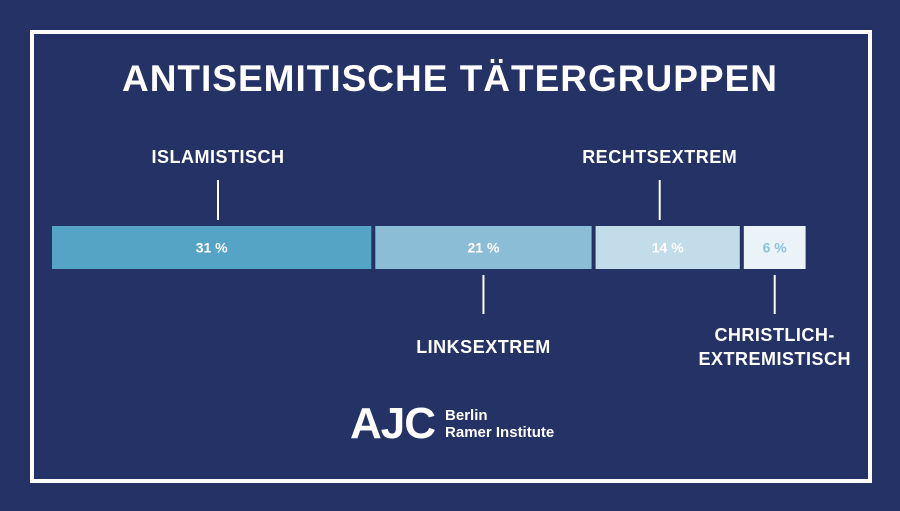 The height and width of the screenshot is (511, 900). What do you see at coordinates (774, 359) in the screenshot?
I see `category-label-line: EXTREMISTISCH` at bounding box center [774, 359].